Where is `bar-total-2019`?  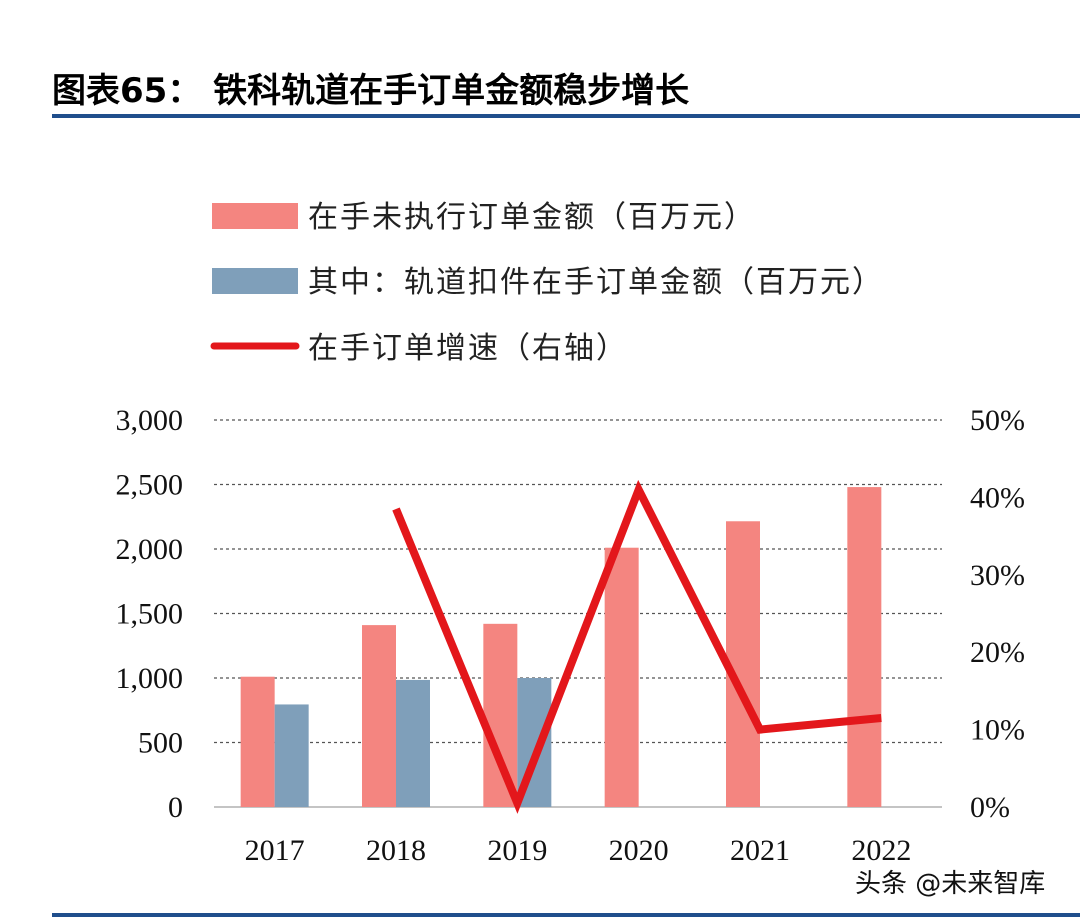 bar-total-2019 is located at coordinates (500, 715).